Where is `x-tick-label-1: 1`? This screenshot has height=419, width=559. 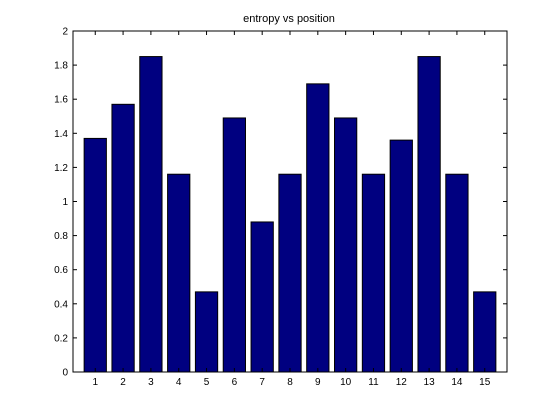 x-tick-label-1: 1 is located at coordinates (95, 382).